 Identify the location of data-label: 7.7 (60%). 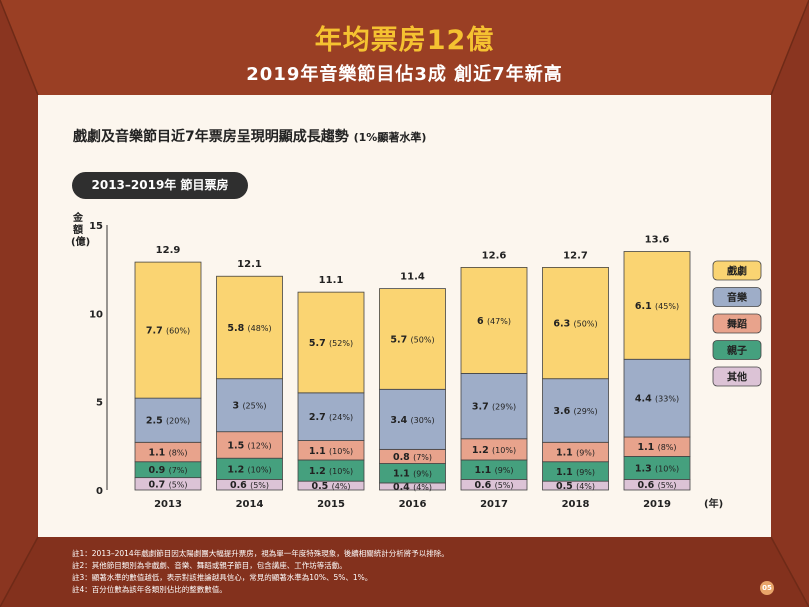
(168, 331).